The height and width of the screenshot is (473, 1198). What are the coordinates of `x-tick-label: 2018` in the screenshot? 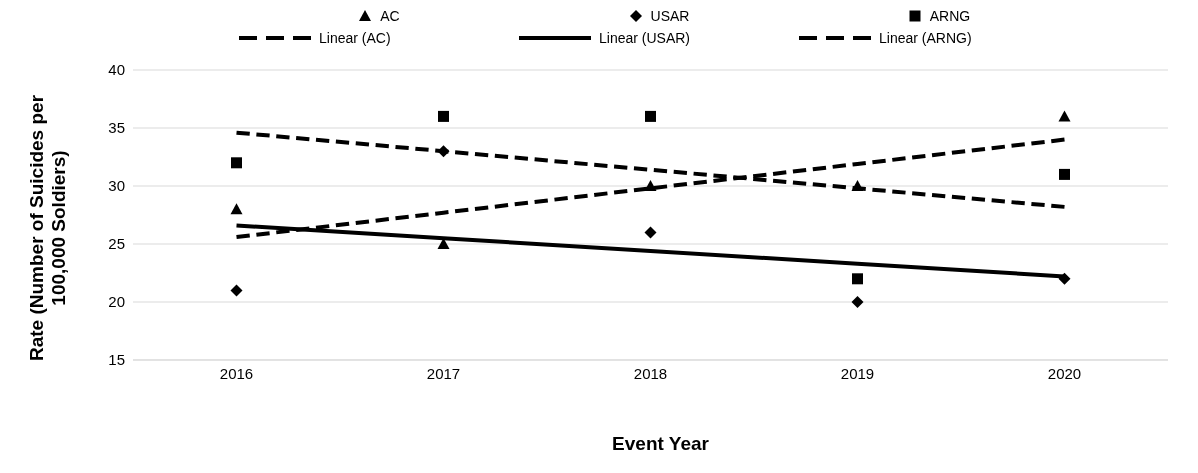 It's located at (650, 373).